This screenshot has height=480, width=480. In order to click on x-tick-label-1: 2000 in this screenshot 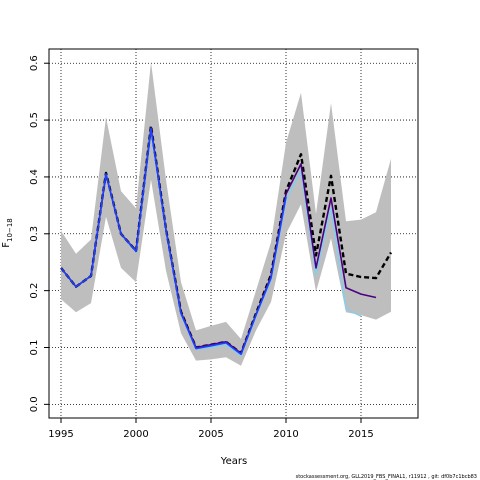, I will do `click(135, 434)`.